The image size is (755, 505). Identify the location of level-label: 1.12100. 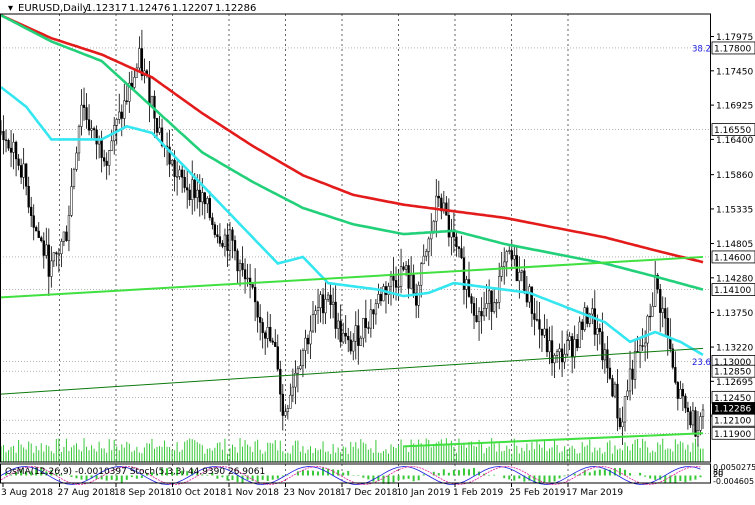
(732, 422).